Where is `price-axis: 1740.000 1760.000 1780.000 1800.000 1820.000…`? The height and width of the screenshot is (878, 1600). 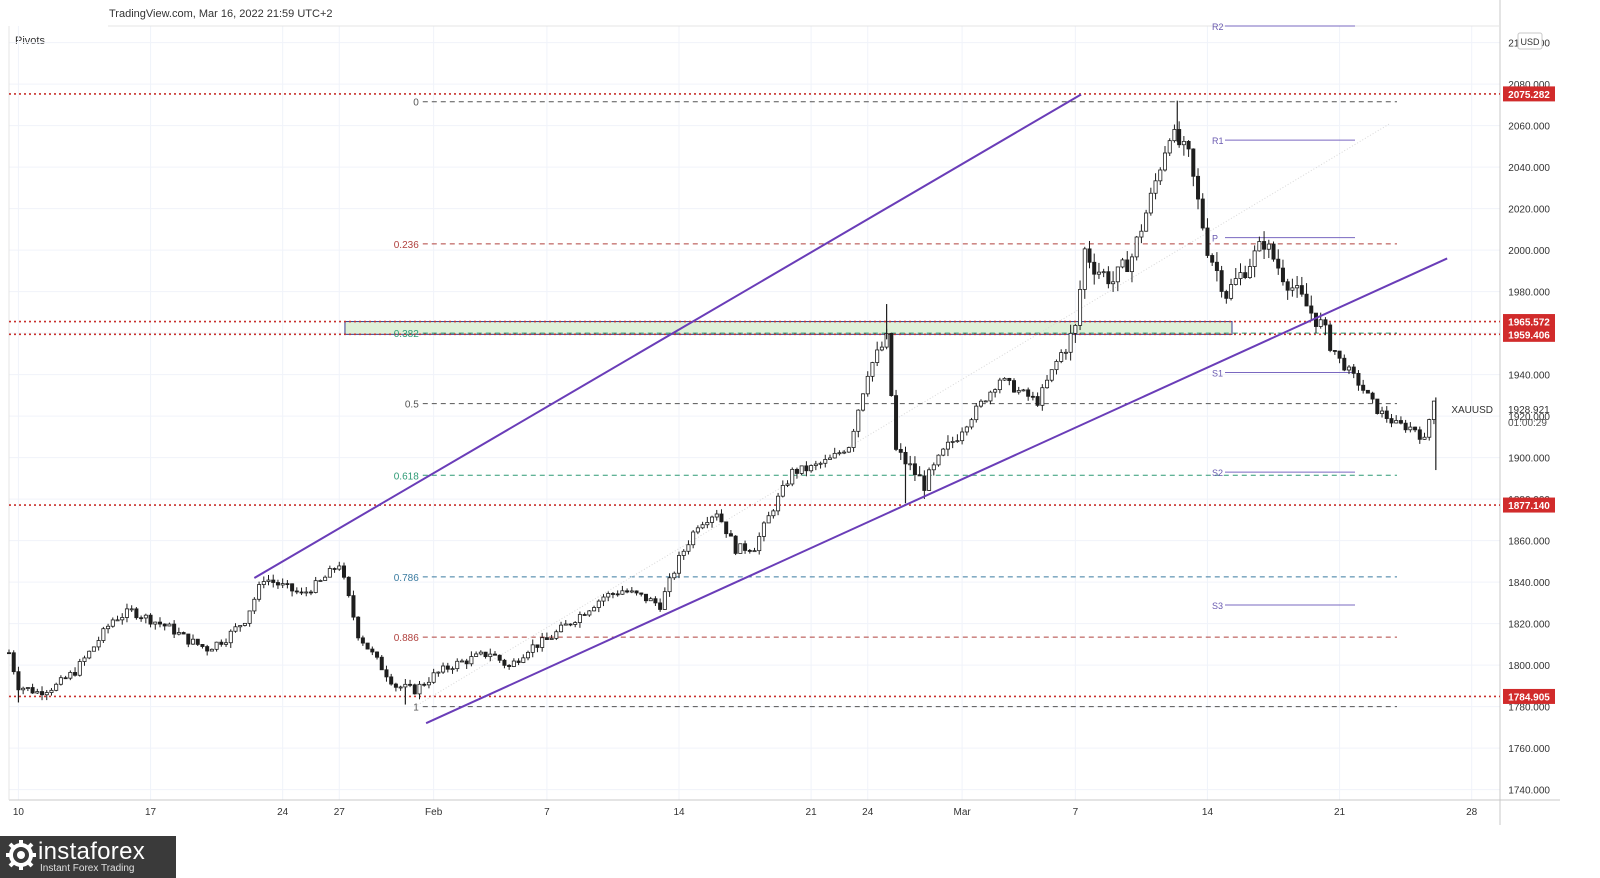 price-axis: 1740.000 1760.000 1780.000 1800.000 1820.000… is located at coordinates (1500, 414).